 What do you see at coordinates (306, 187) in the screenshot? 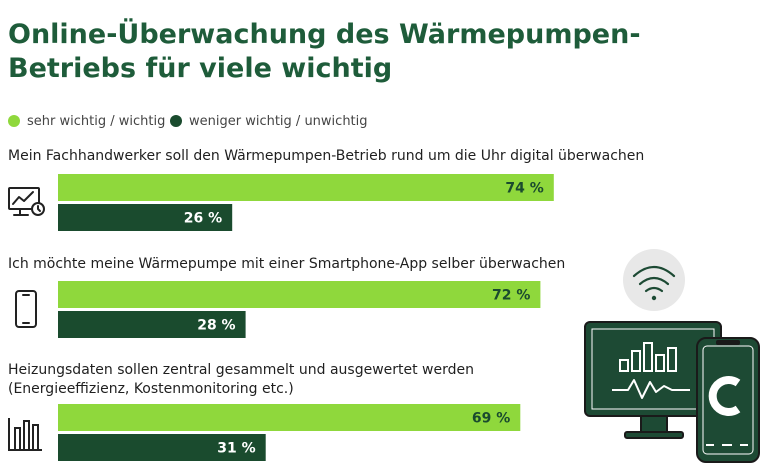
I see `bar-1-positive` at bounding box center [306, 187].